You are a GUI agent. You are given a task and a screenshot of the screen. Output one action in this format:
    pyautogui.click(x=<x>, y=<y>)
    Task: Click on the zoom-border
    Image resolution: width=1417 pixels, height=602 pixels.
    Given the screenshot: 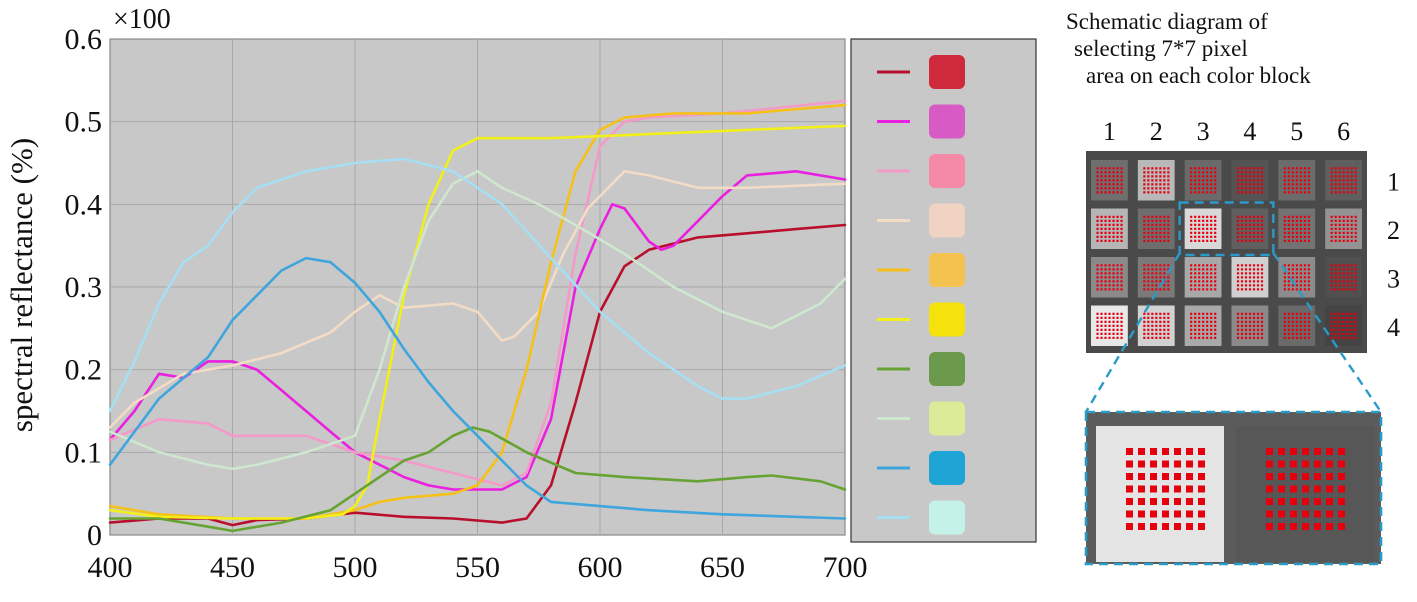 What is the action you would take?
    pyautogui.click(x=1233, y=488)
    